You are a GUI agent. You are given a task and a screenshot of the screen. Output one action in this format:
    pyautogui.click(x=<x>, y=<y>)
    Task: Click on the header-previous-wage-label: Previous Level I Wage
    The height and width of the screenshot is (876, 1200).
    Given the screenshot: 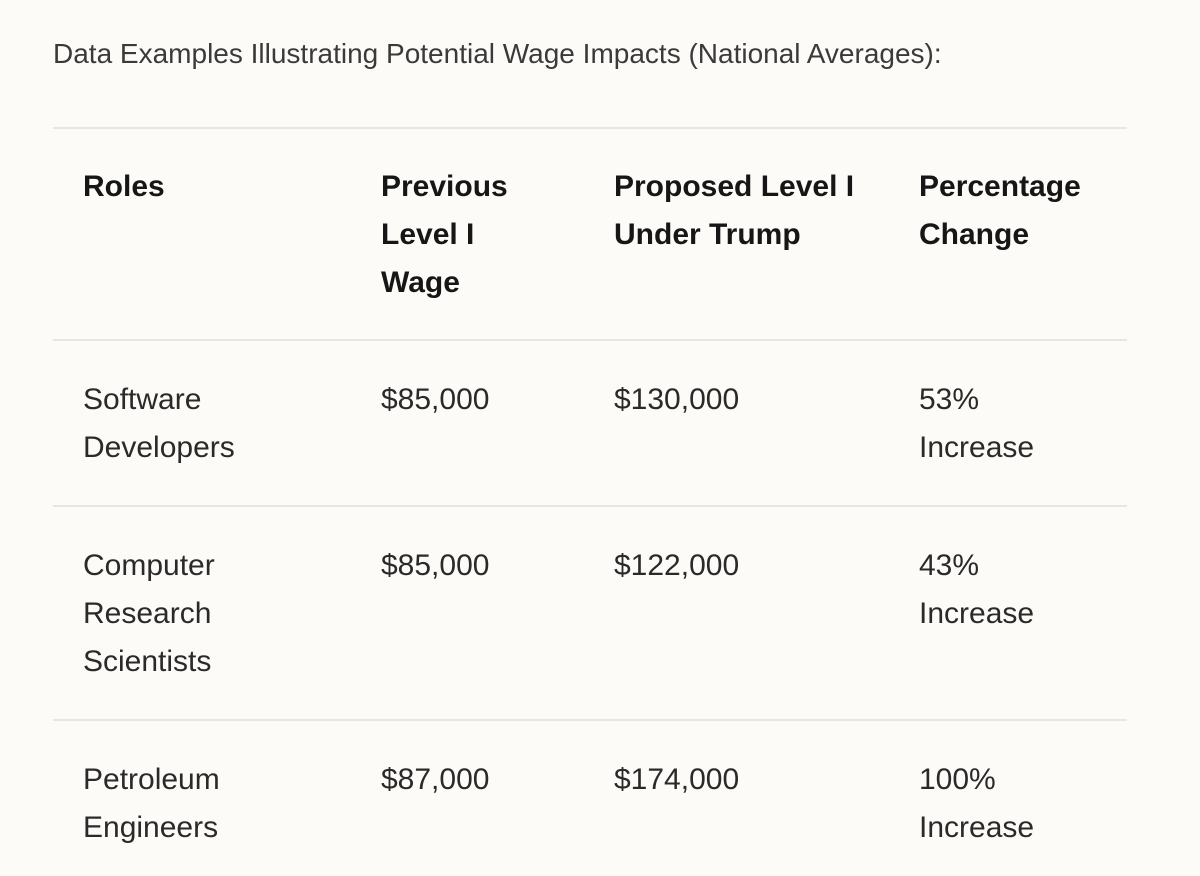 What is the action you would take?
    pyautogui.click(x=444, y=234)
    